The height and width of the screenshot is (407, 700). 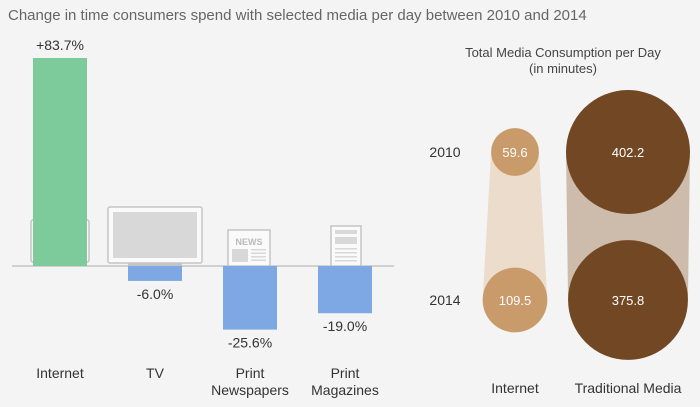 What do you see at coordinates (249, 242) in the screenshot?
I see `newspaper-icon-text: NEWS` at bounding box center [249, 242].